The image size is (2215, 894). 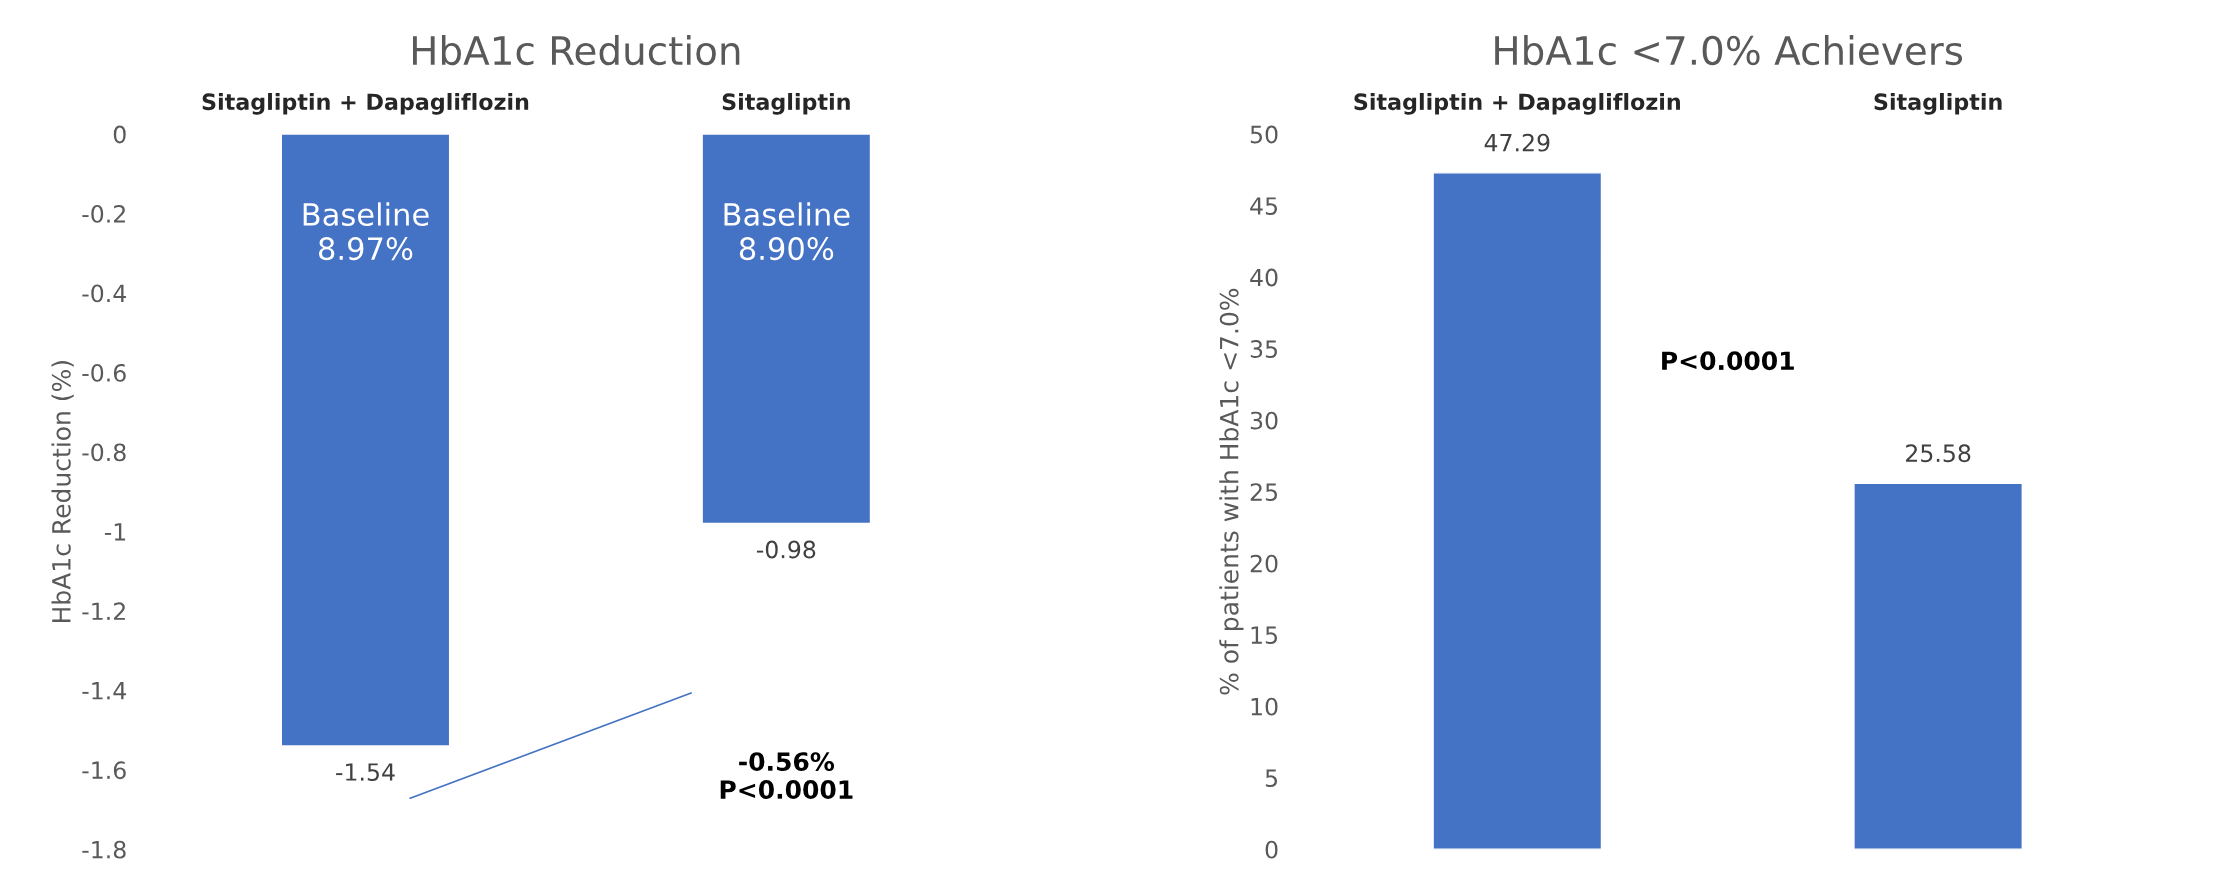 I want to click on y-tick-label: -1.2, so click(x=103, y=611).